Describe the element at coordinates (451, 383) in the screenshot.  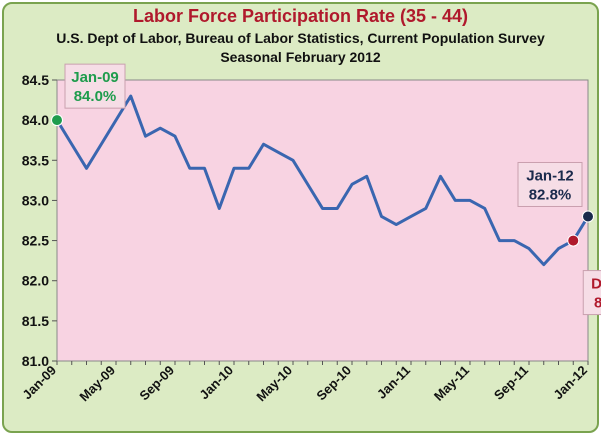
I see `x-tick-label: May-11` at that location.